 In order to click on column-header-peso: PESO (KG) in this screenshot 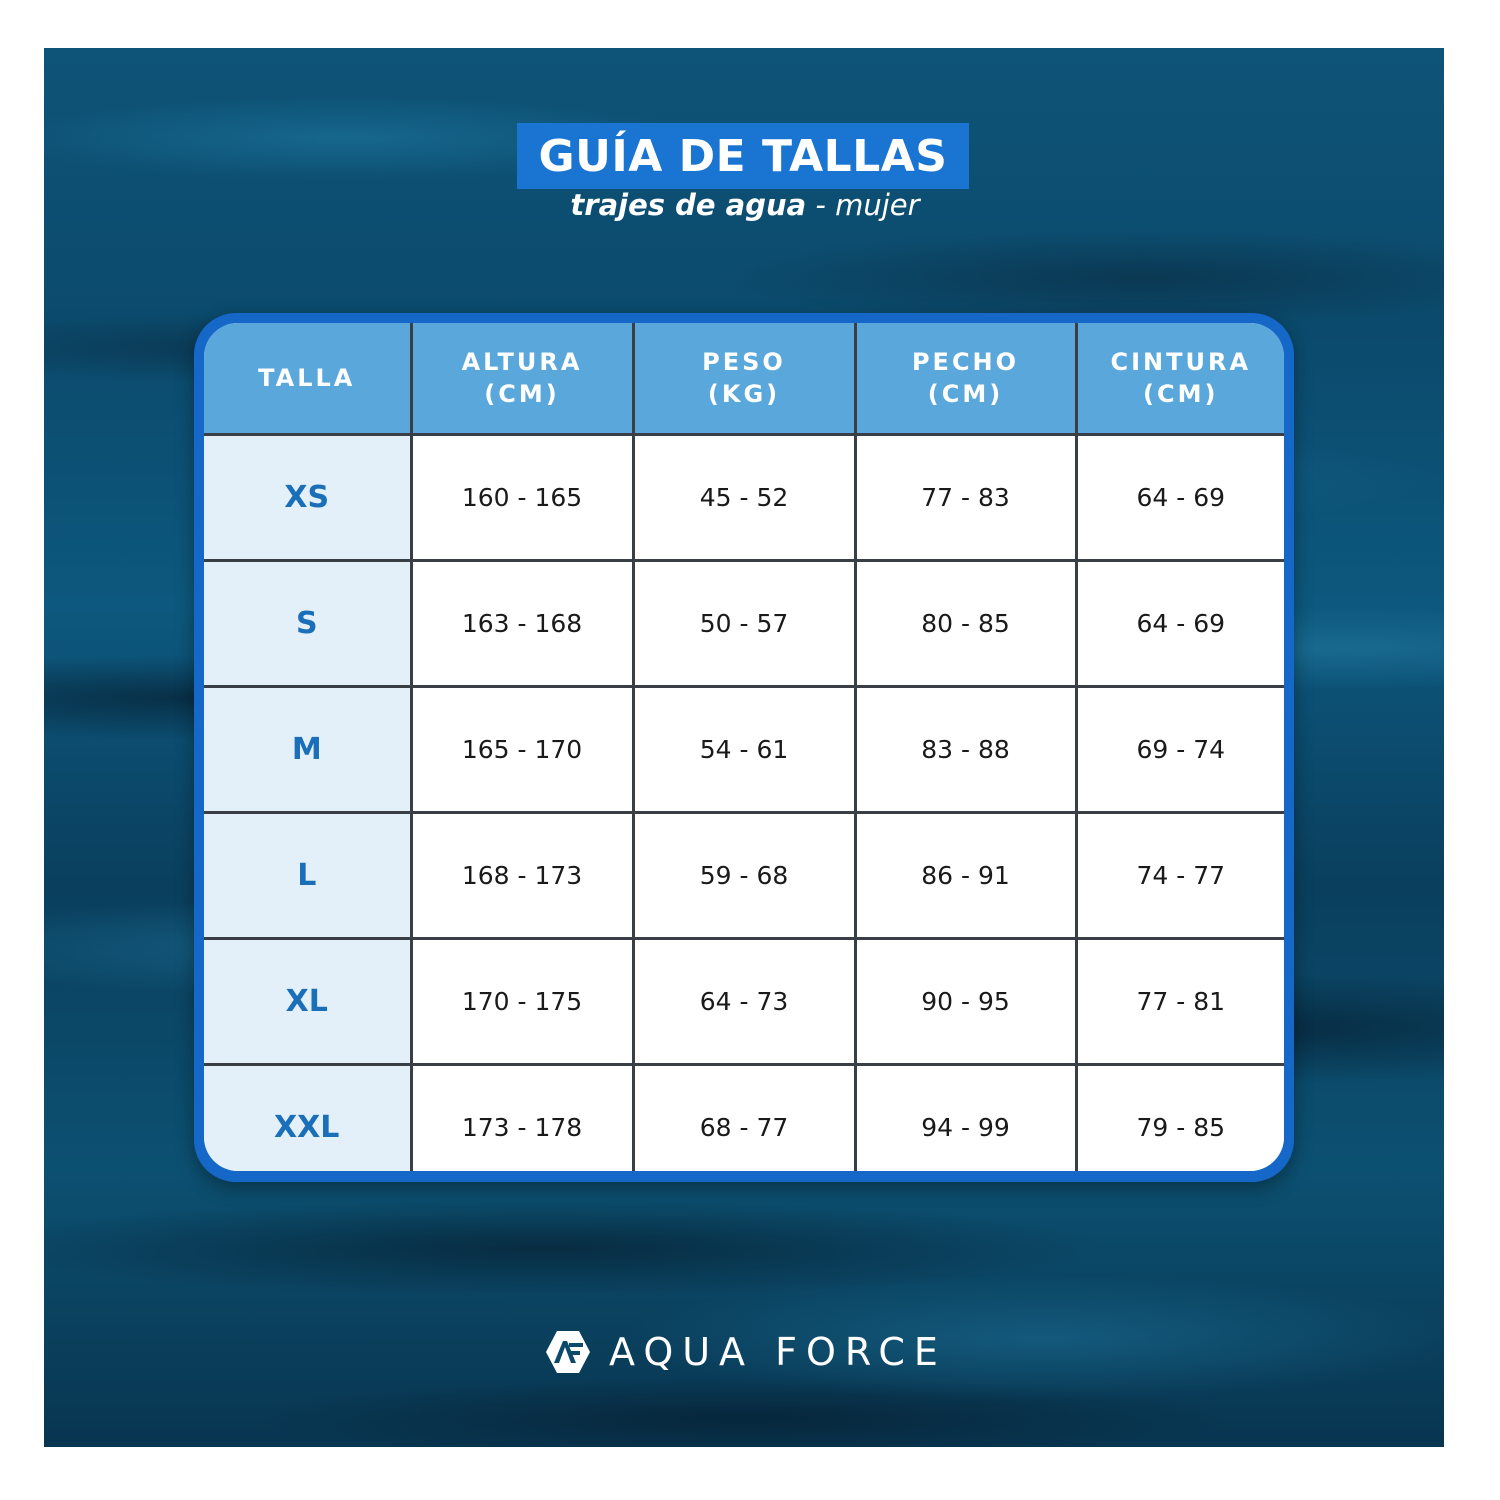, I will do `click(745, 379)`.